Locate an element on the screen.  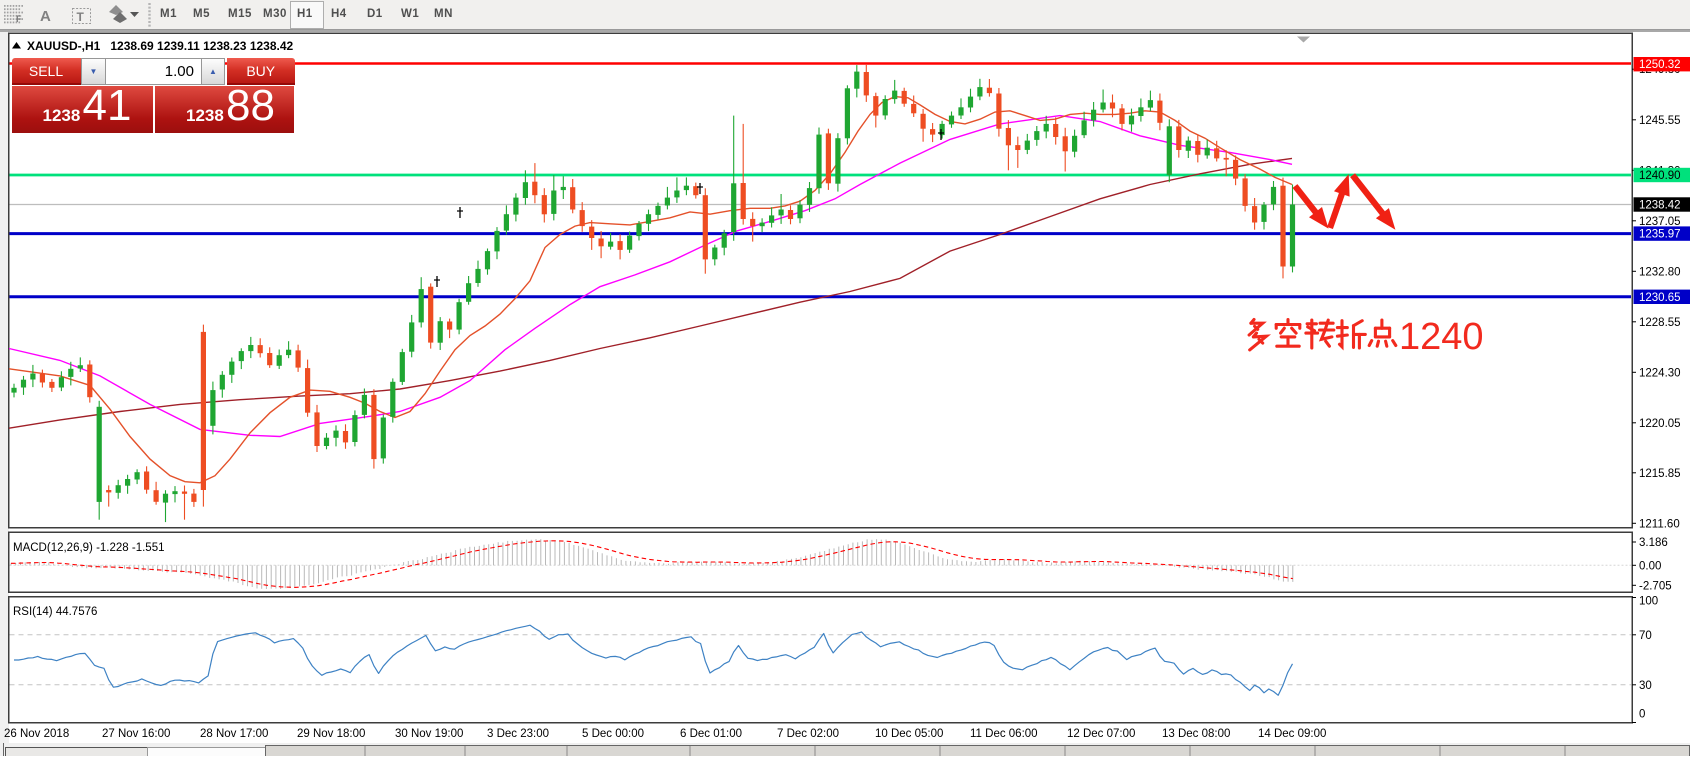
svg-text: 1245.55 is located at coordinates (1660, 121).